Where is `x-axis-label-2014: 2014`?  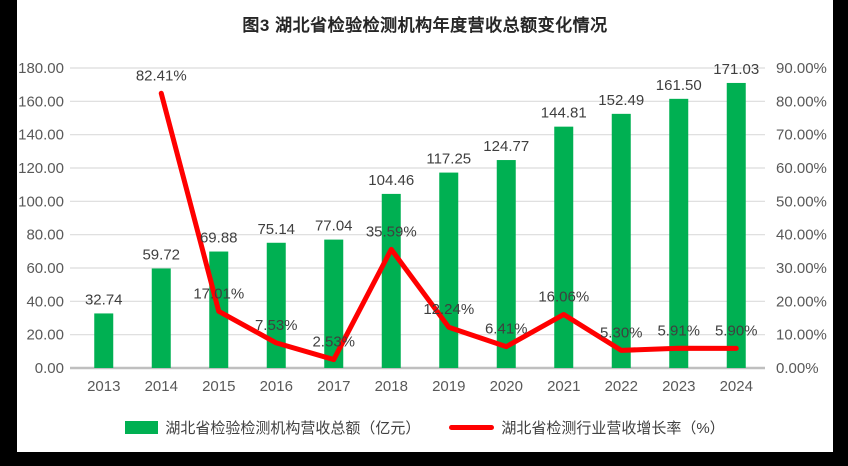 x-axis-label-2014: 2014 is located at coordinates (161, 386).